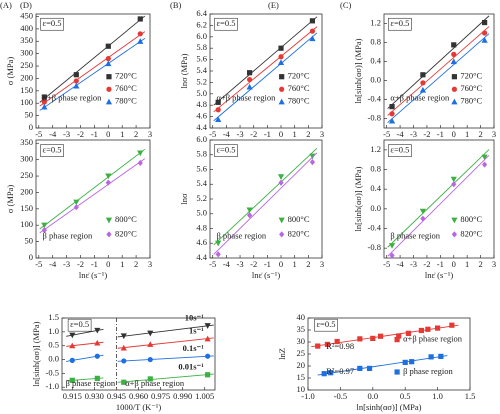  Describe the element at coordinates (212, 264) in the screenshot. I see `x-tick-label: -5` at that location.